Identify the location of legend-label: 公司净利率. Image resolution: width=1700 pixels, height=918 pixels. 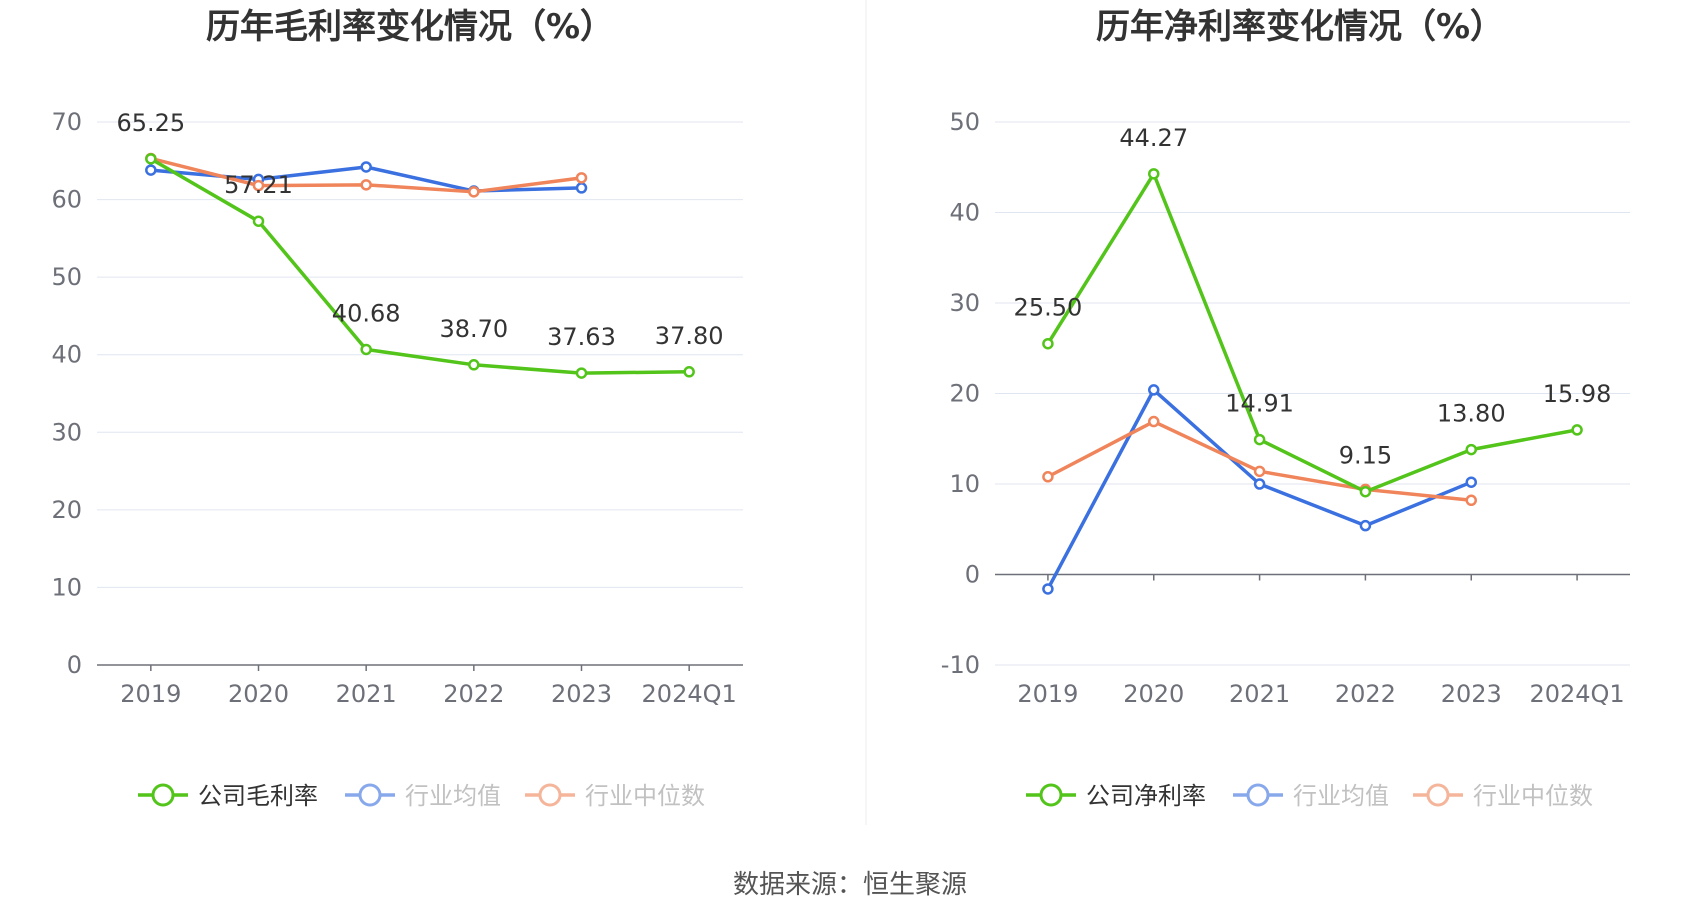
(1146, 796).